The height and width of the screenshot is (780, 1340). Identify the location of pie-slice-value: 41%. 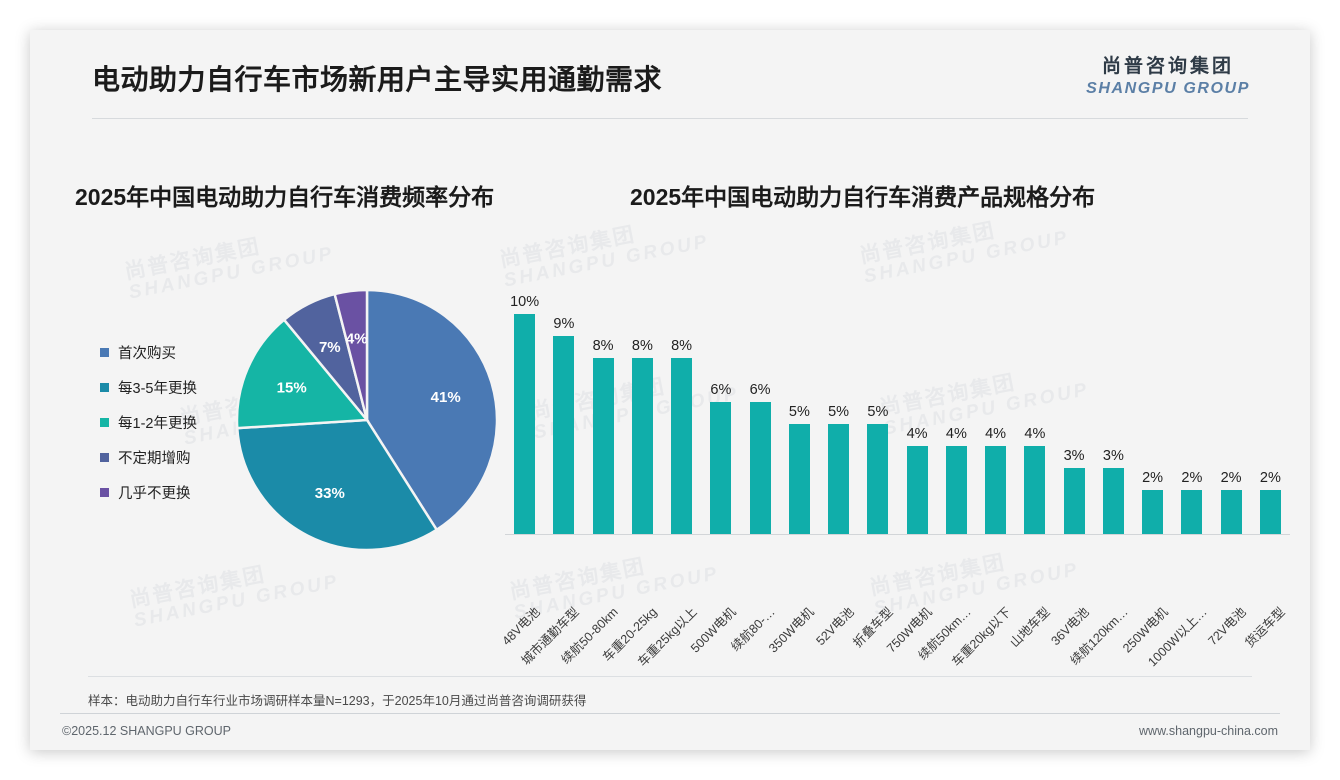
(446, 397).